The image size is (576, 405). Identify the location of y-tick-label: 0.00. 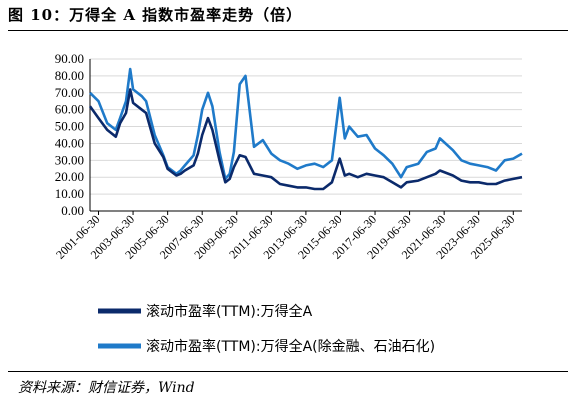
(72, 210).